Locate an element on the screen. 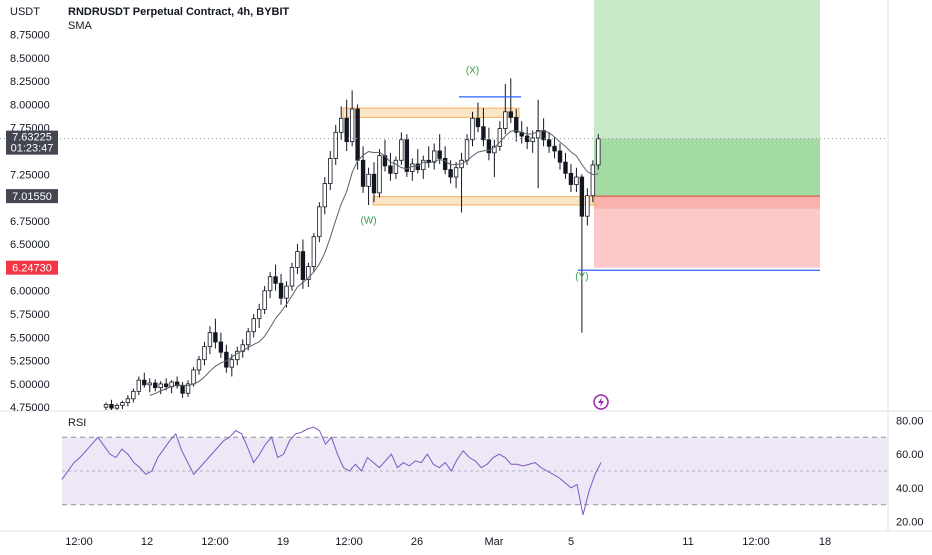 This screenshot has width=932, height=555. entry-price-badge: 7.01550 is located at coordinates (32, 196).